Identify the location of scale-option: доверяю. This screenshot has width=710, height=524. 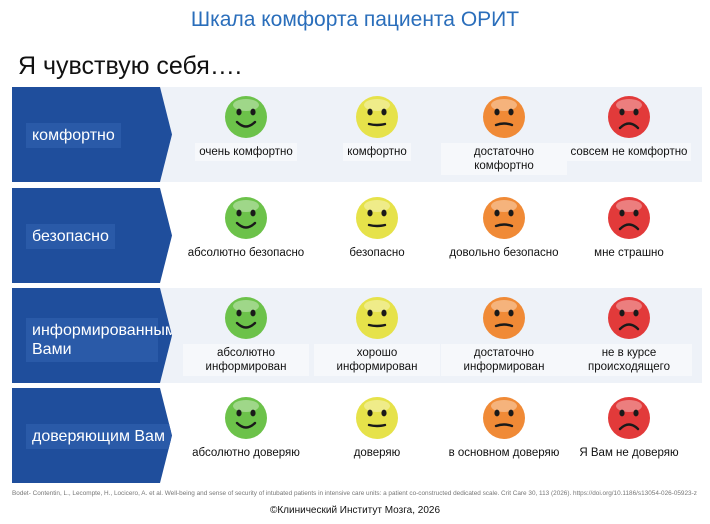
(377, 429).